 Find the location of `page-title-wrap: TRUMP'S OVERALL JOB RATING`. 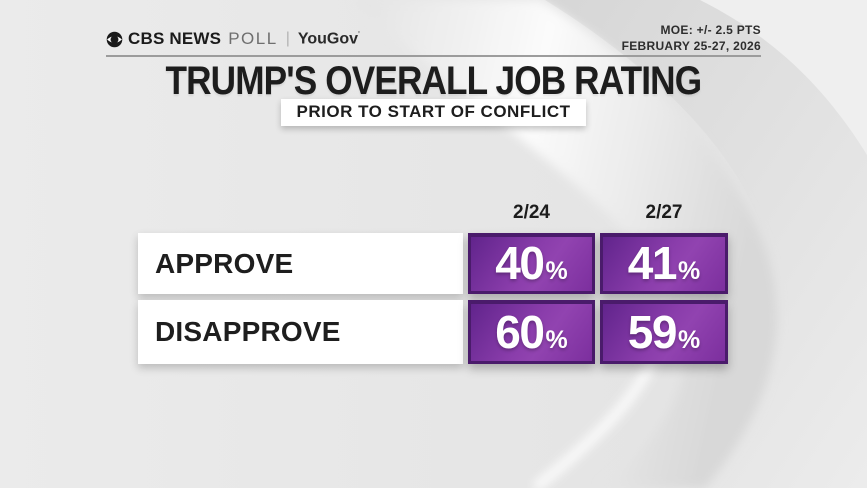

page-title-wrap: TRUMP'S OVERALL JOB RATING is located at coordinates (433, 81).